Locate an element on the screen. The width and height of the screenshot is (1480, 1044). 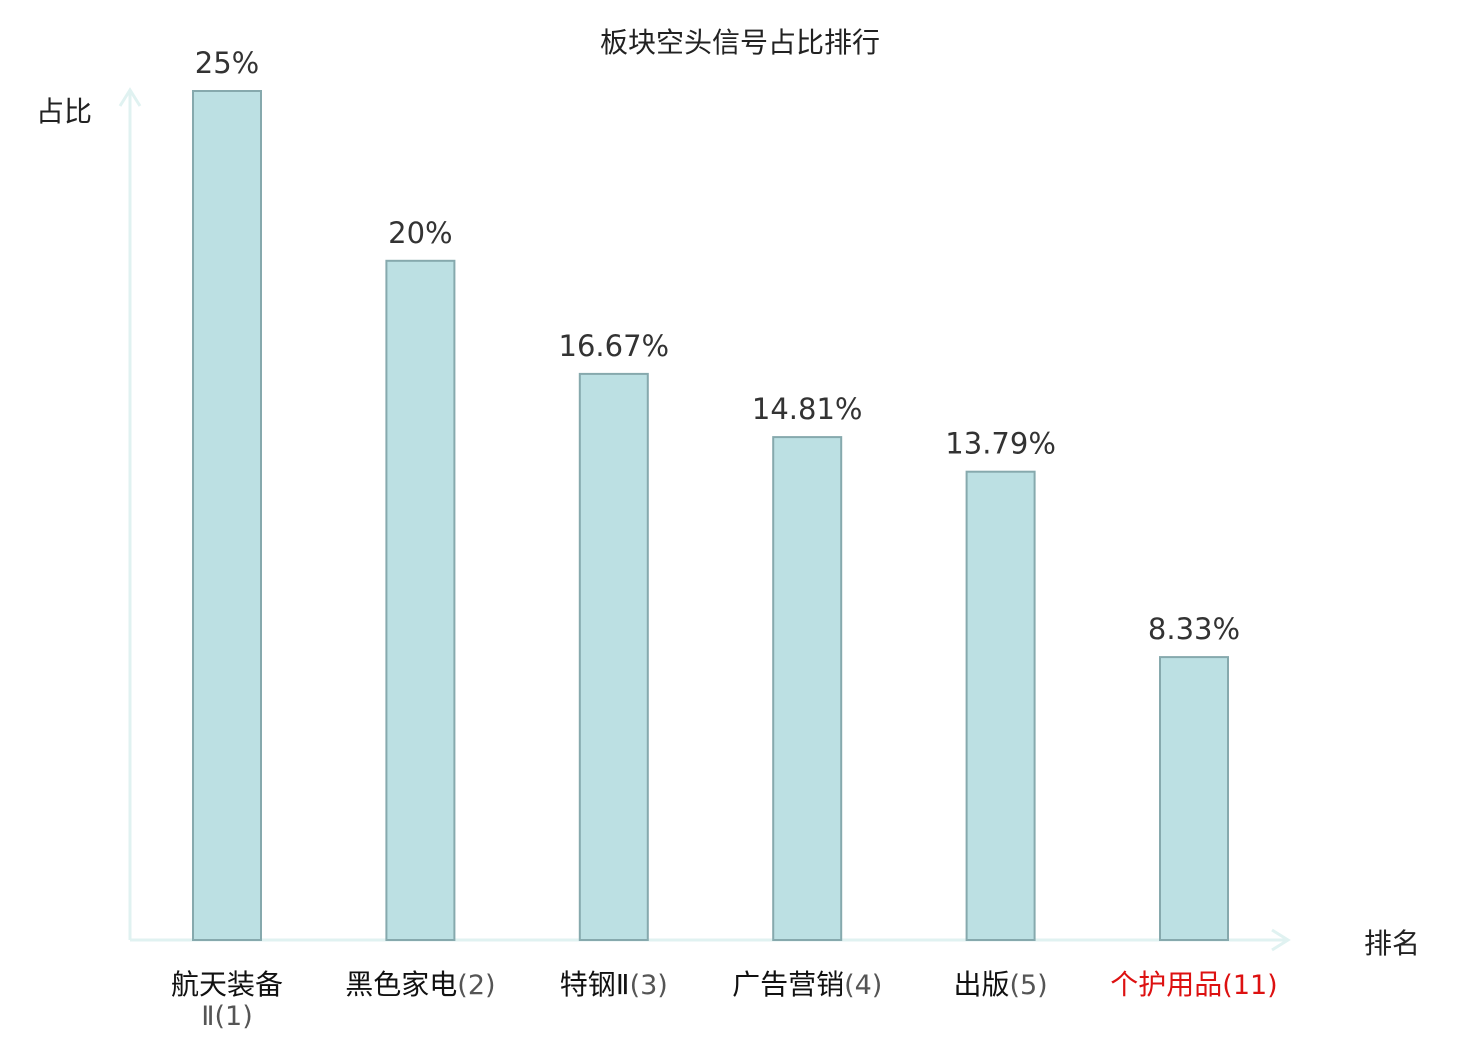
tick-label-6: 个护用品(11) is located at coordinates (1193, 984).